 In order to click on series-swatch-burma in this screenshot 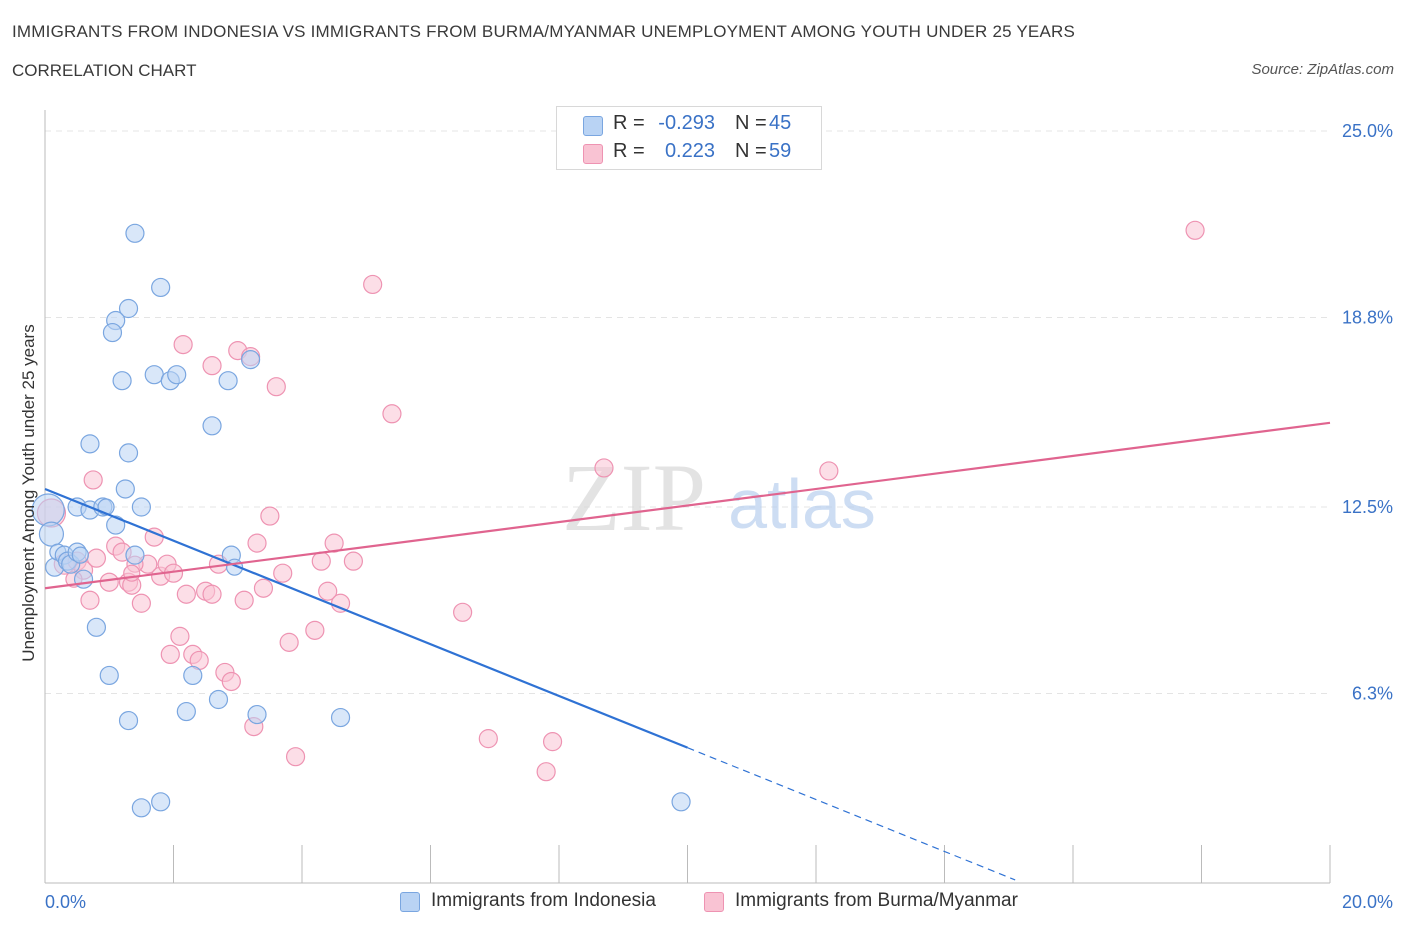, I will do `click(714, 902)`.